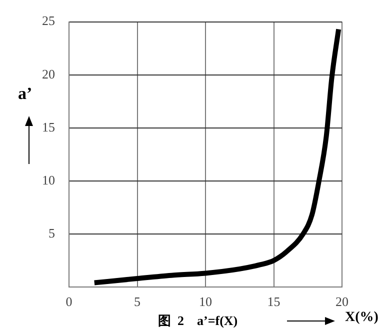 The width and height of the screenshot is (390, 332). What do you see at coordinates (273, 302) in the screenshot?
I see `x-tick-label: 15` at bounding box center [273, 302].